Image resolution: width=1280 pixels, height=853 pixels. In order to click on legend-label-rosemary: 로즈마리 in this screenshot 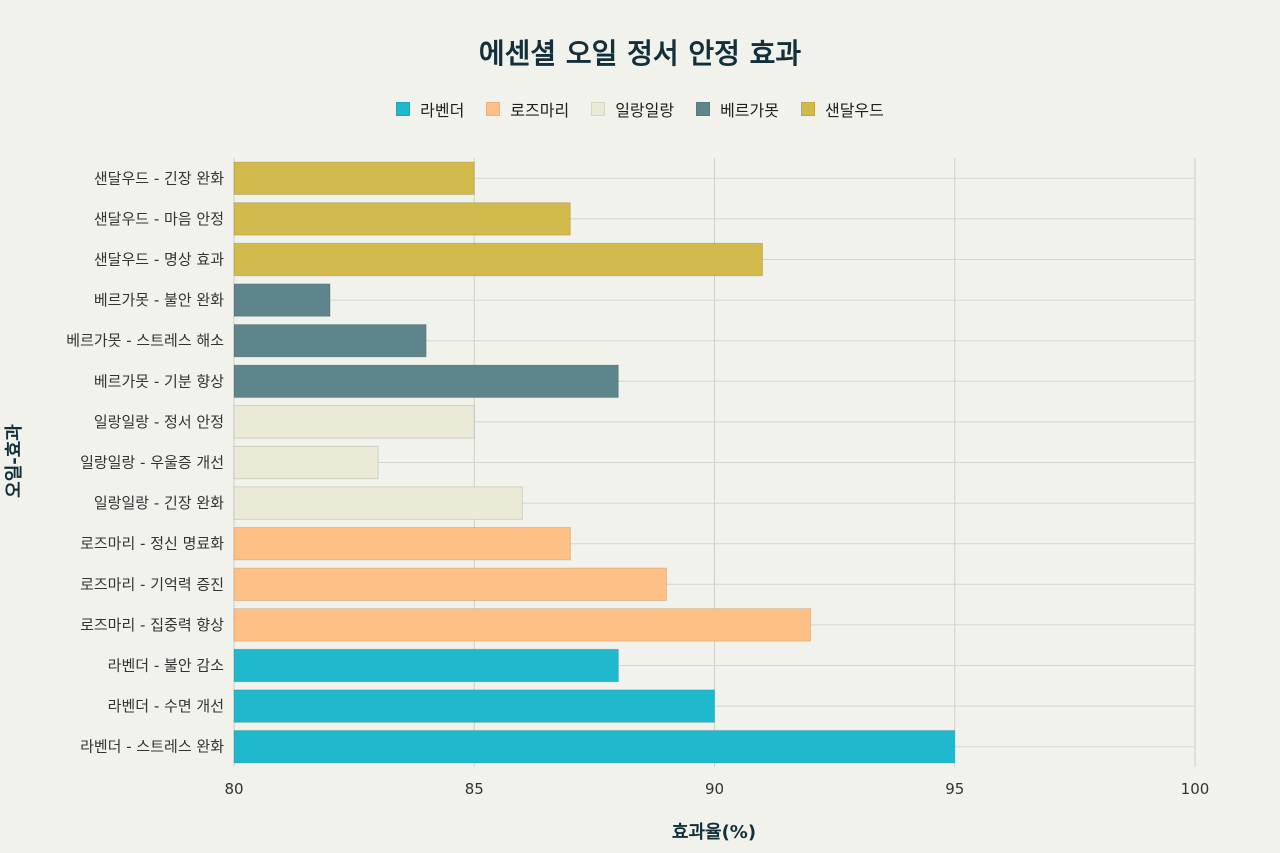, I will do `click(540, 110)`.